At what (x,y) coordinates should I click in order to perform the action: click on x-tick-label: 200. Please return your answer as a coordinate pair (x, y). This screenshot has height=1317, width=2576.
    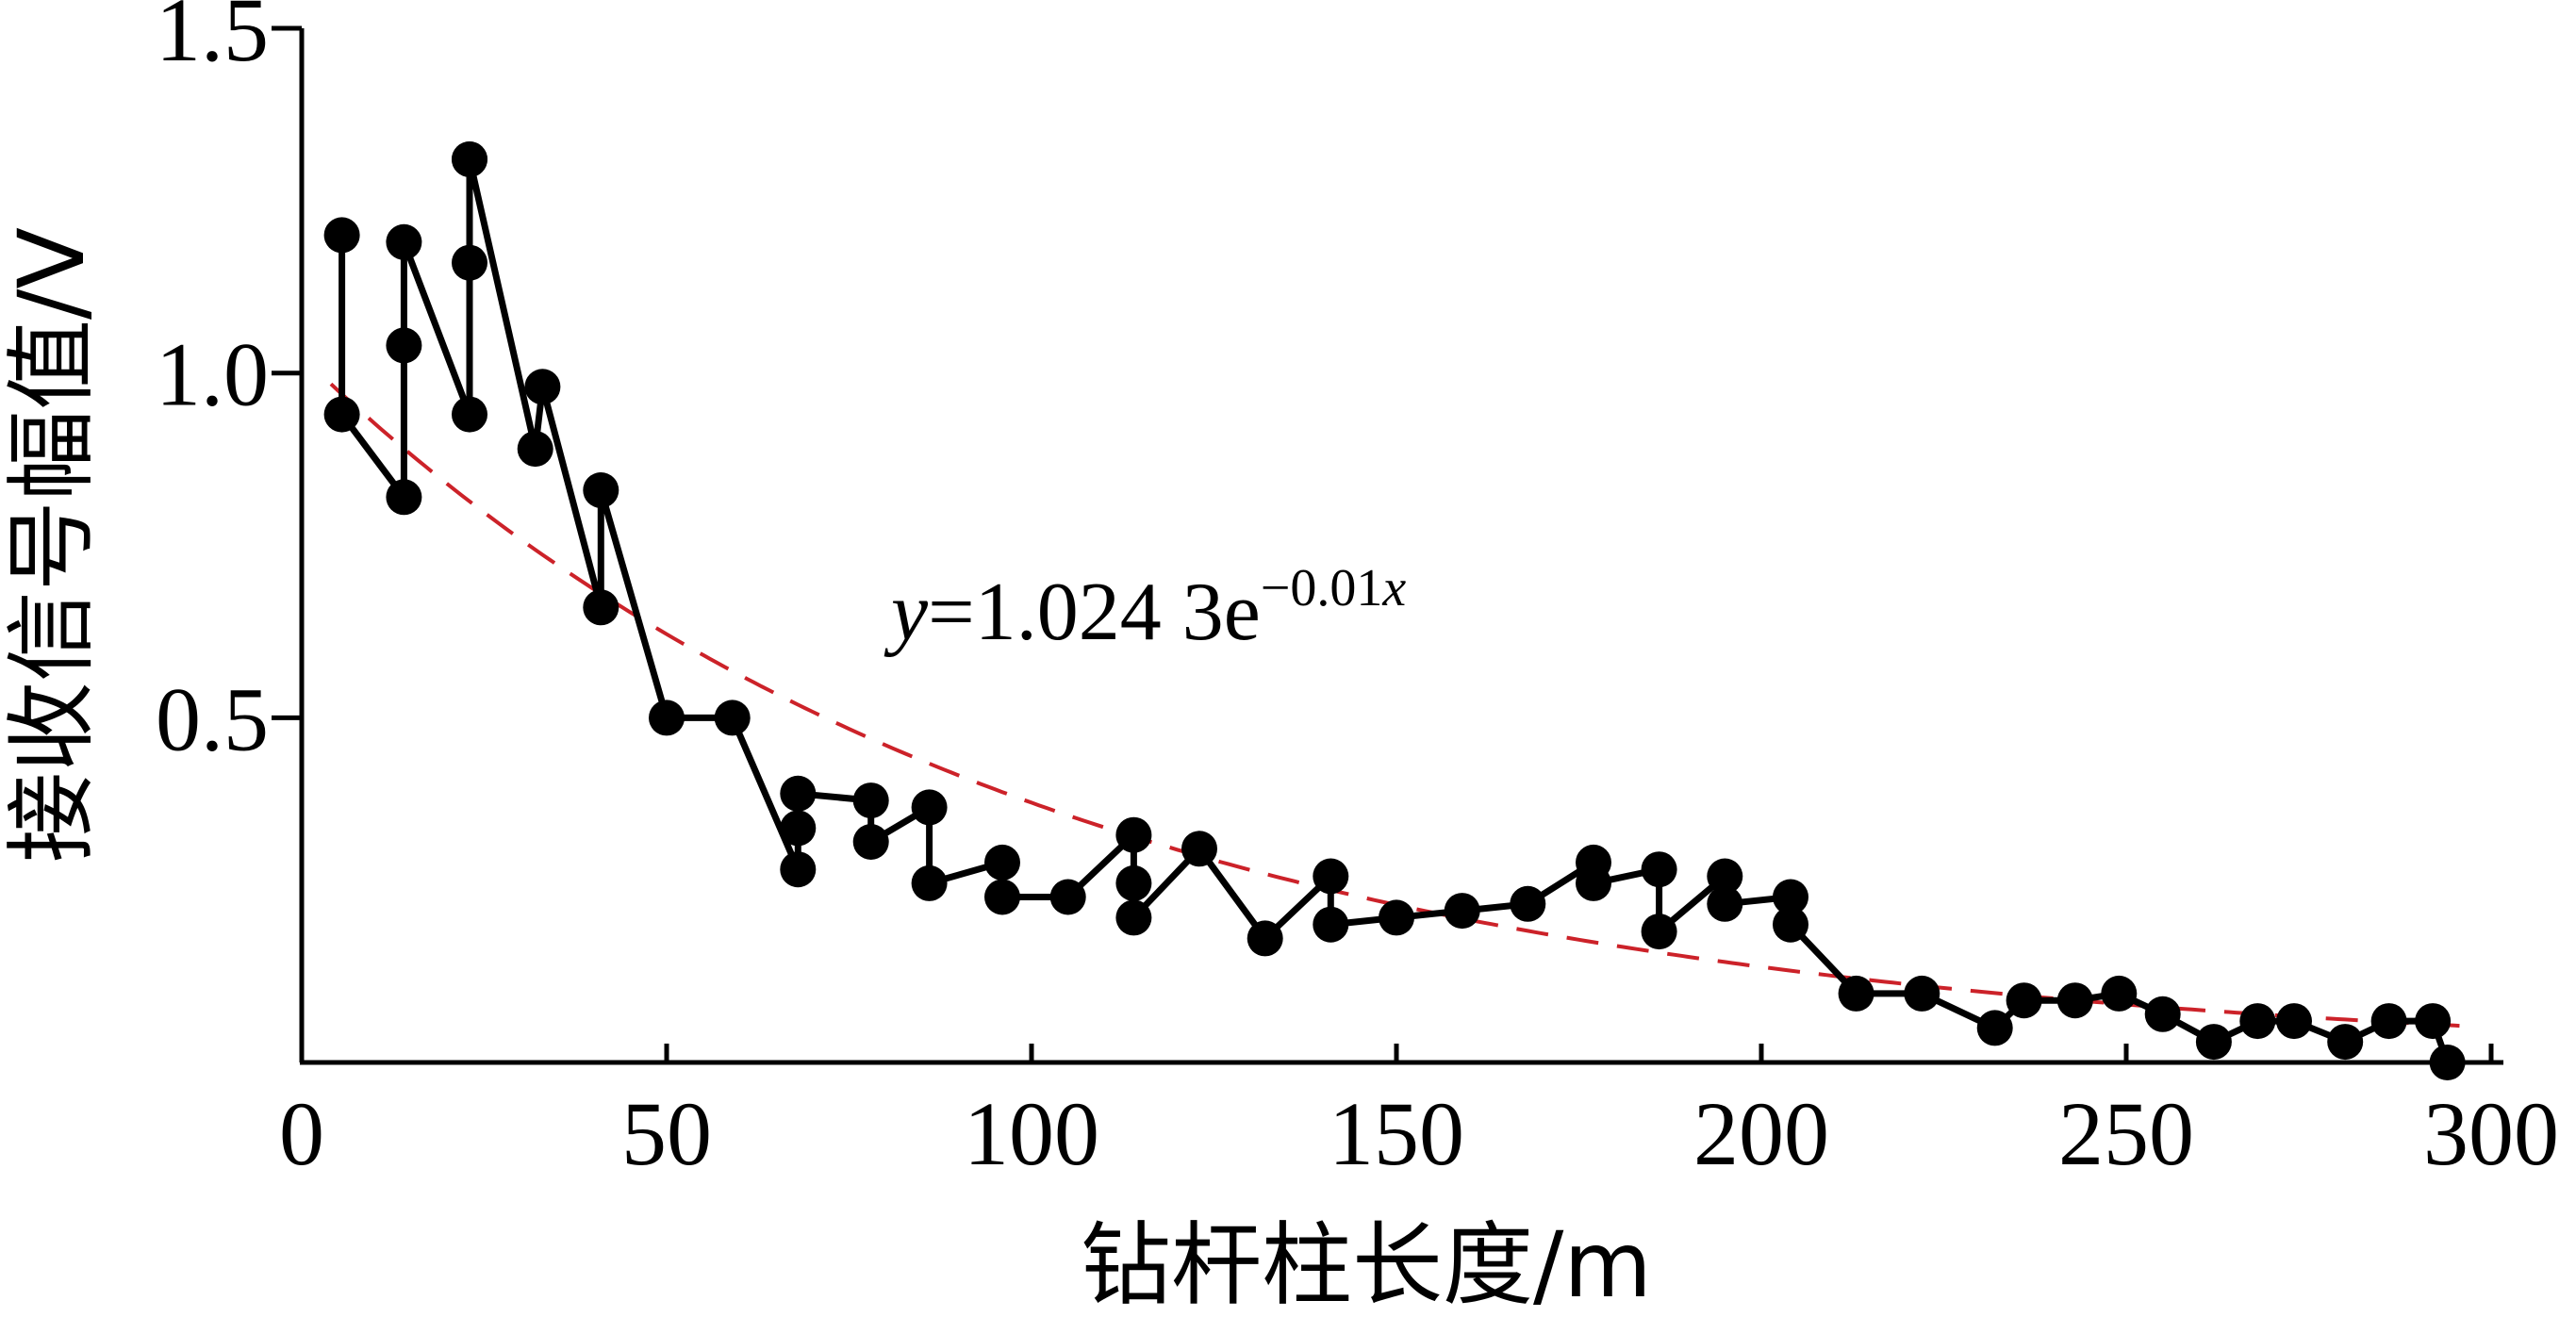
    Looking at the image, I should click on (1761, 1133).